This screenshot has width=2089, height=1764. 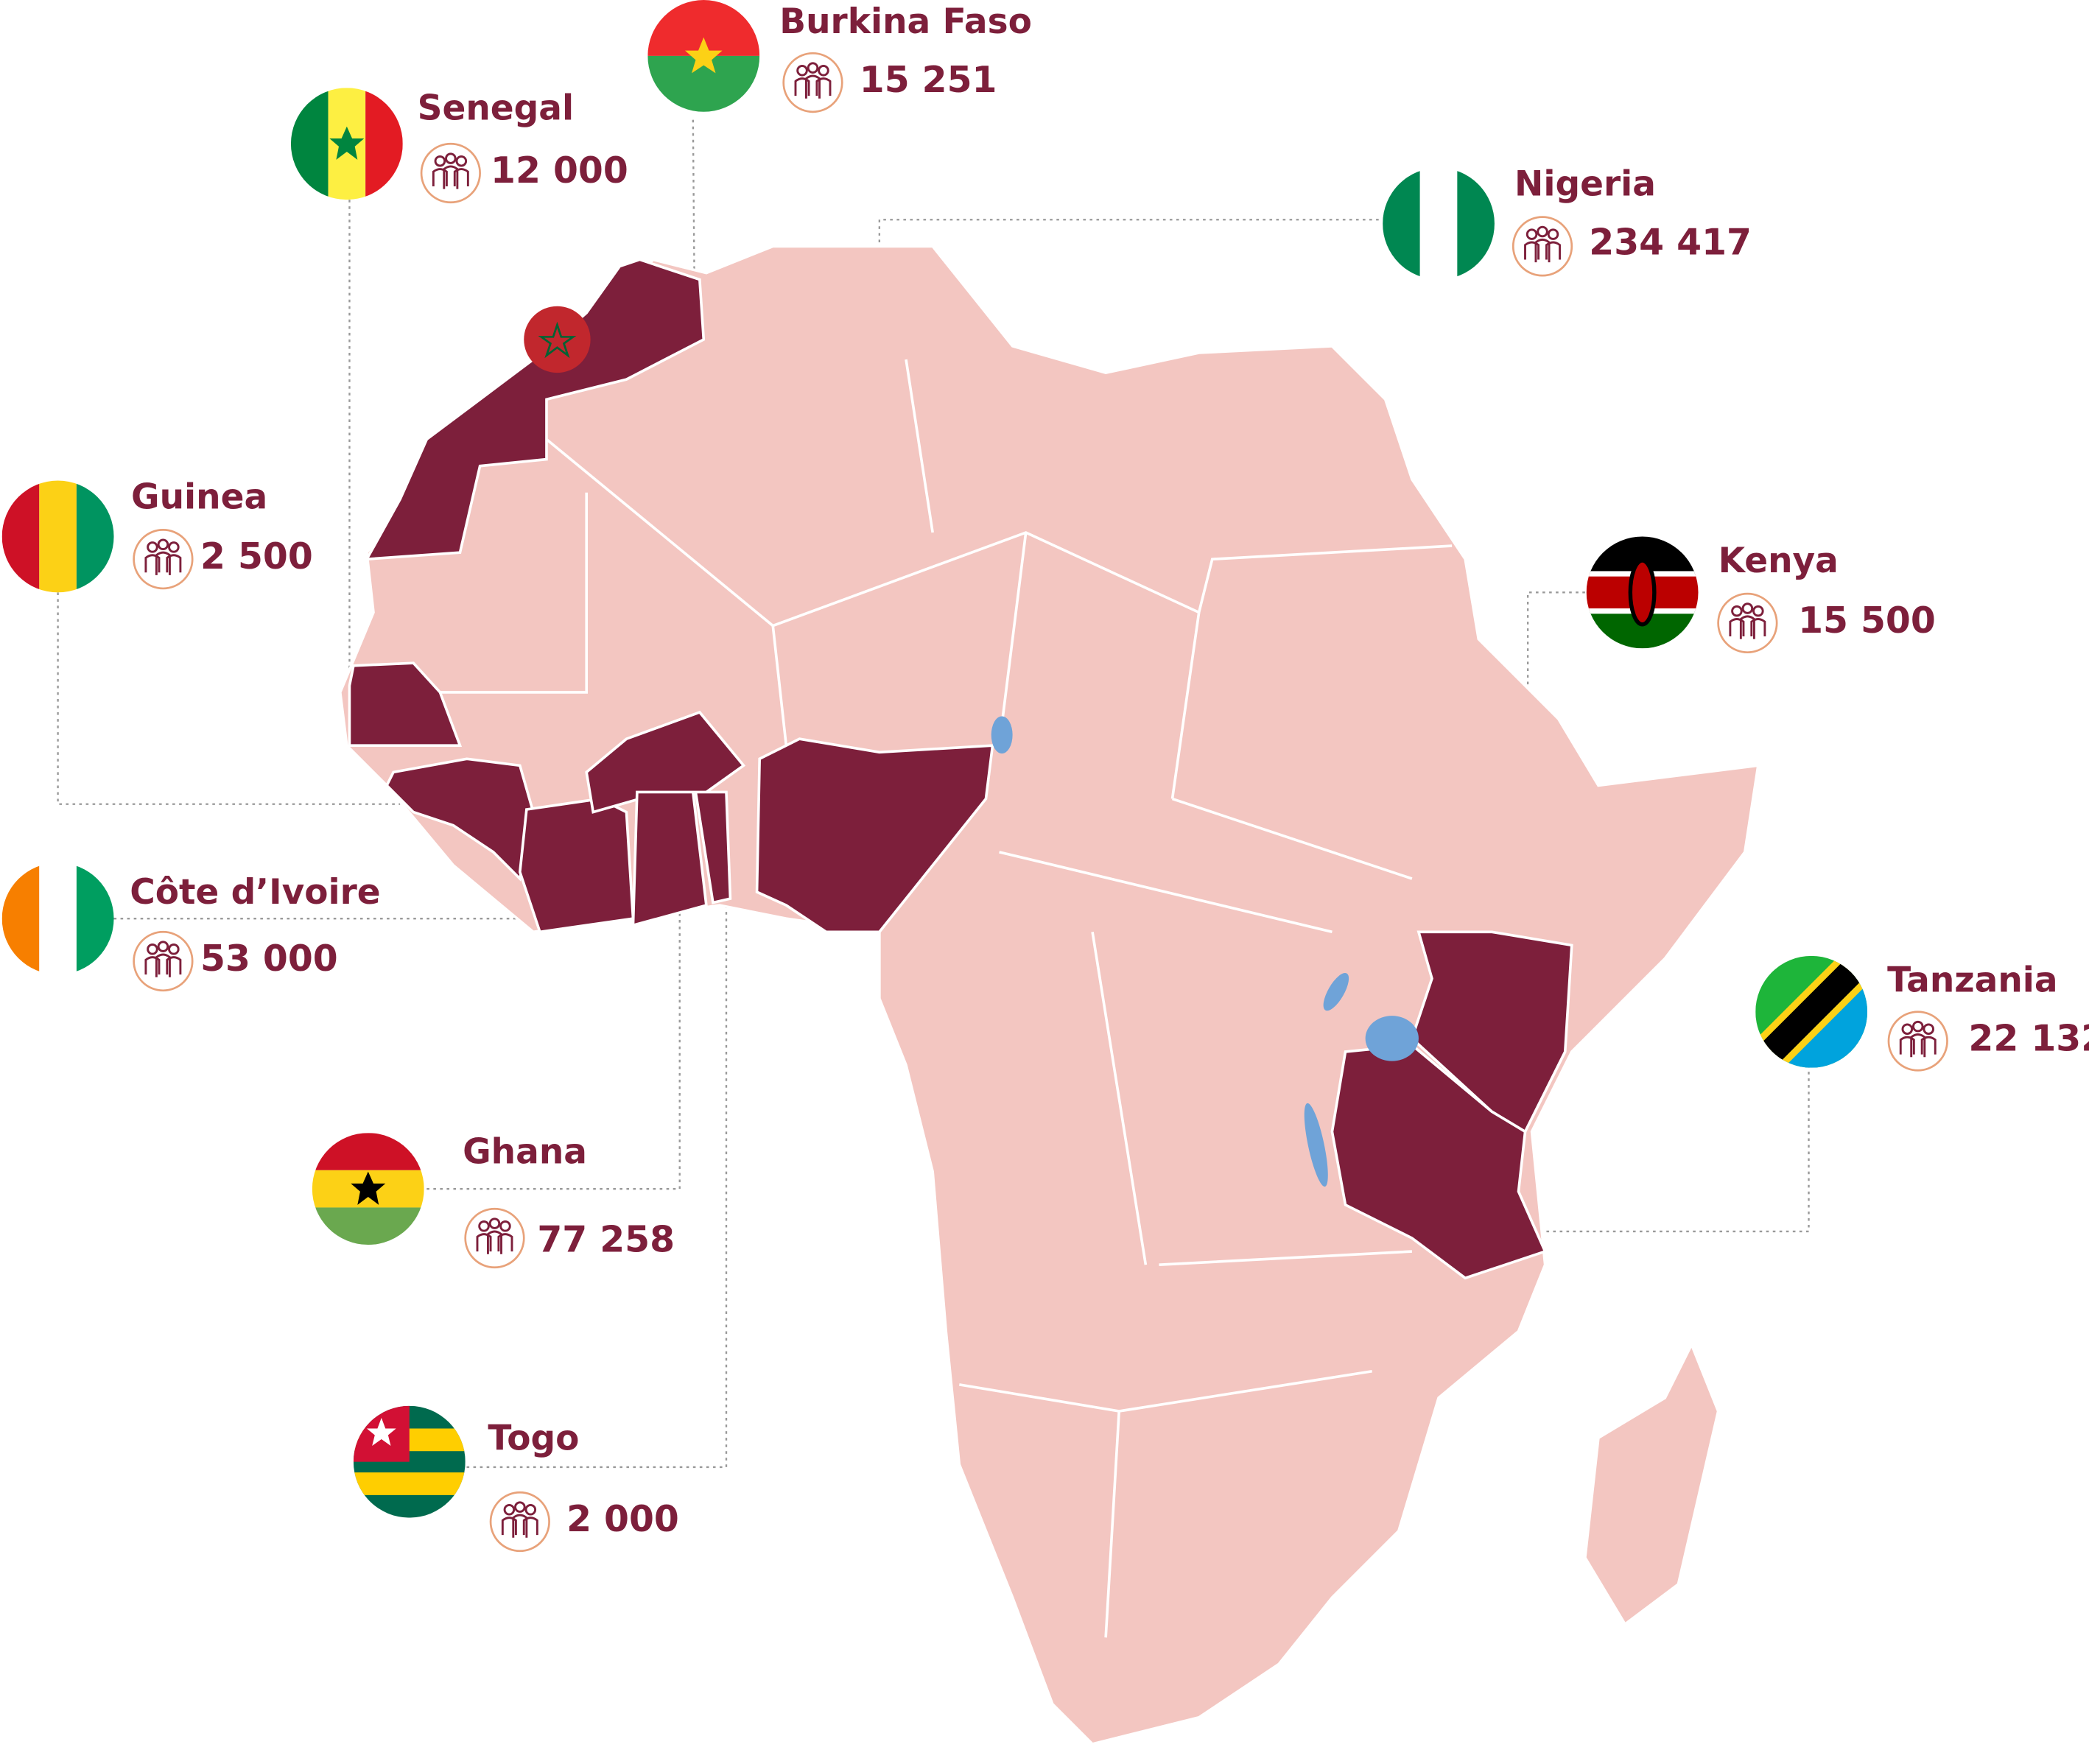 What do you see at coordinates (713, 847) in the screenshot?
I see `togo-region` at bounding box center [713, 847].